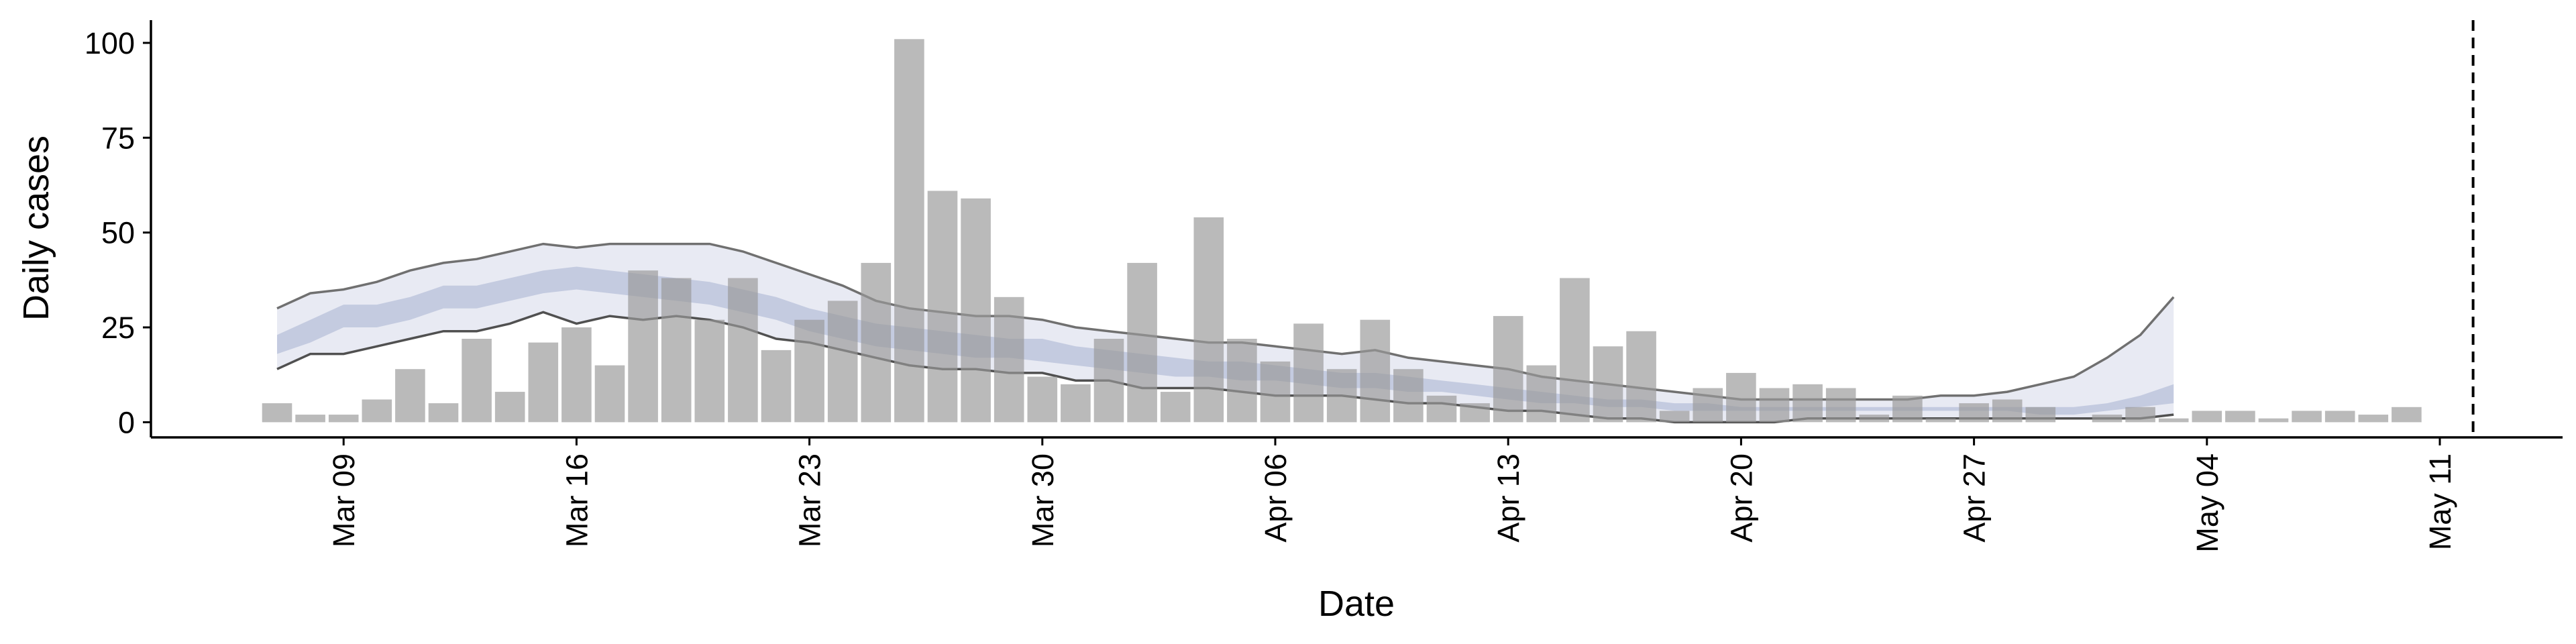 This screenshot has width=2576, height=644. Describe the element at coordinates (1356, 604) in the screenshot. I see `x-axis-title: Date` at that location.